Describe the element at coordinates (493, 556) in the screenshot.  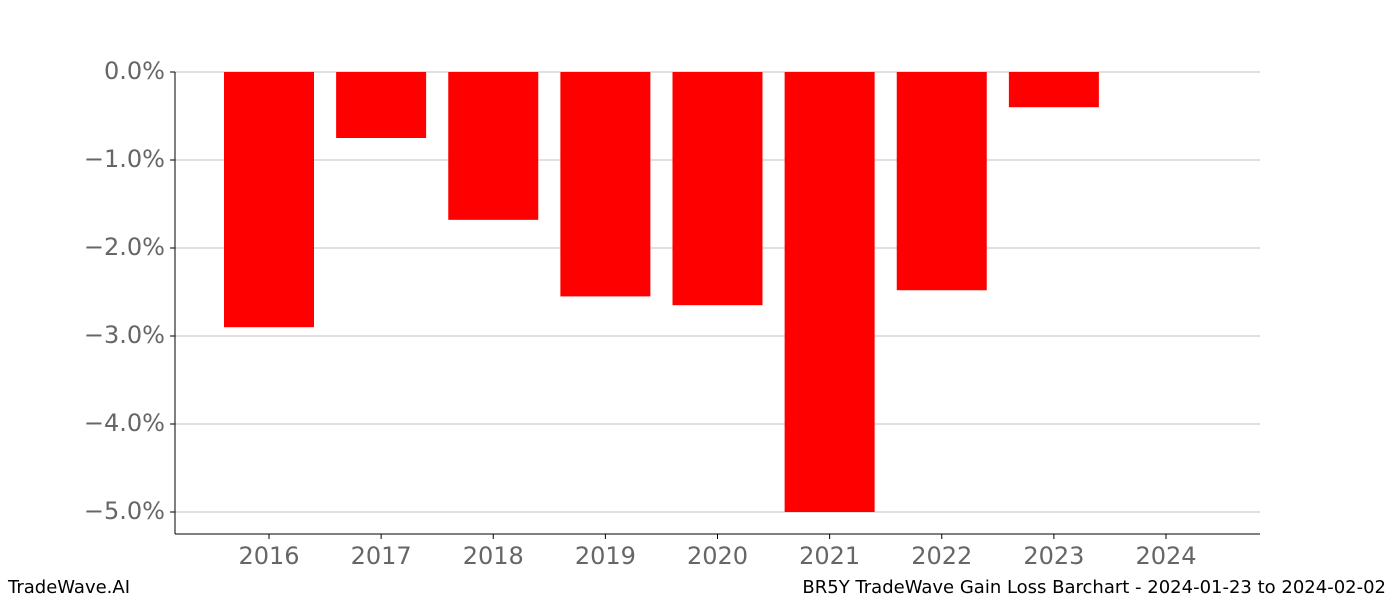
I see `x-tick-label: 2018` at that location.